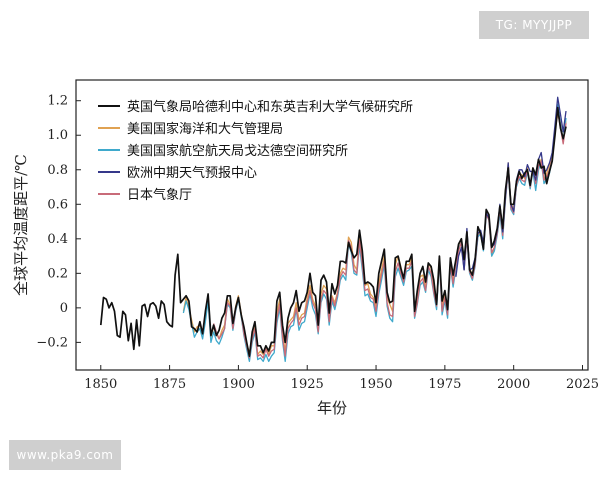 Image resolution: width=600 pixels, height=480 pixels. What do you see at coordinates (237, 151) in the screenshot?
I see `legend-label-2: 美国国家航空航天局戈达德空间研究所` at bounding box center [237, 151].